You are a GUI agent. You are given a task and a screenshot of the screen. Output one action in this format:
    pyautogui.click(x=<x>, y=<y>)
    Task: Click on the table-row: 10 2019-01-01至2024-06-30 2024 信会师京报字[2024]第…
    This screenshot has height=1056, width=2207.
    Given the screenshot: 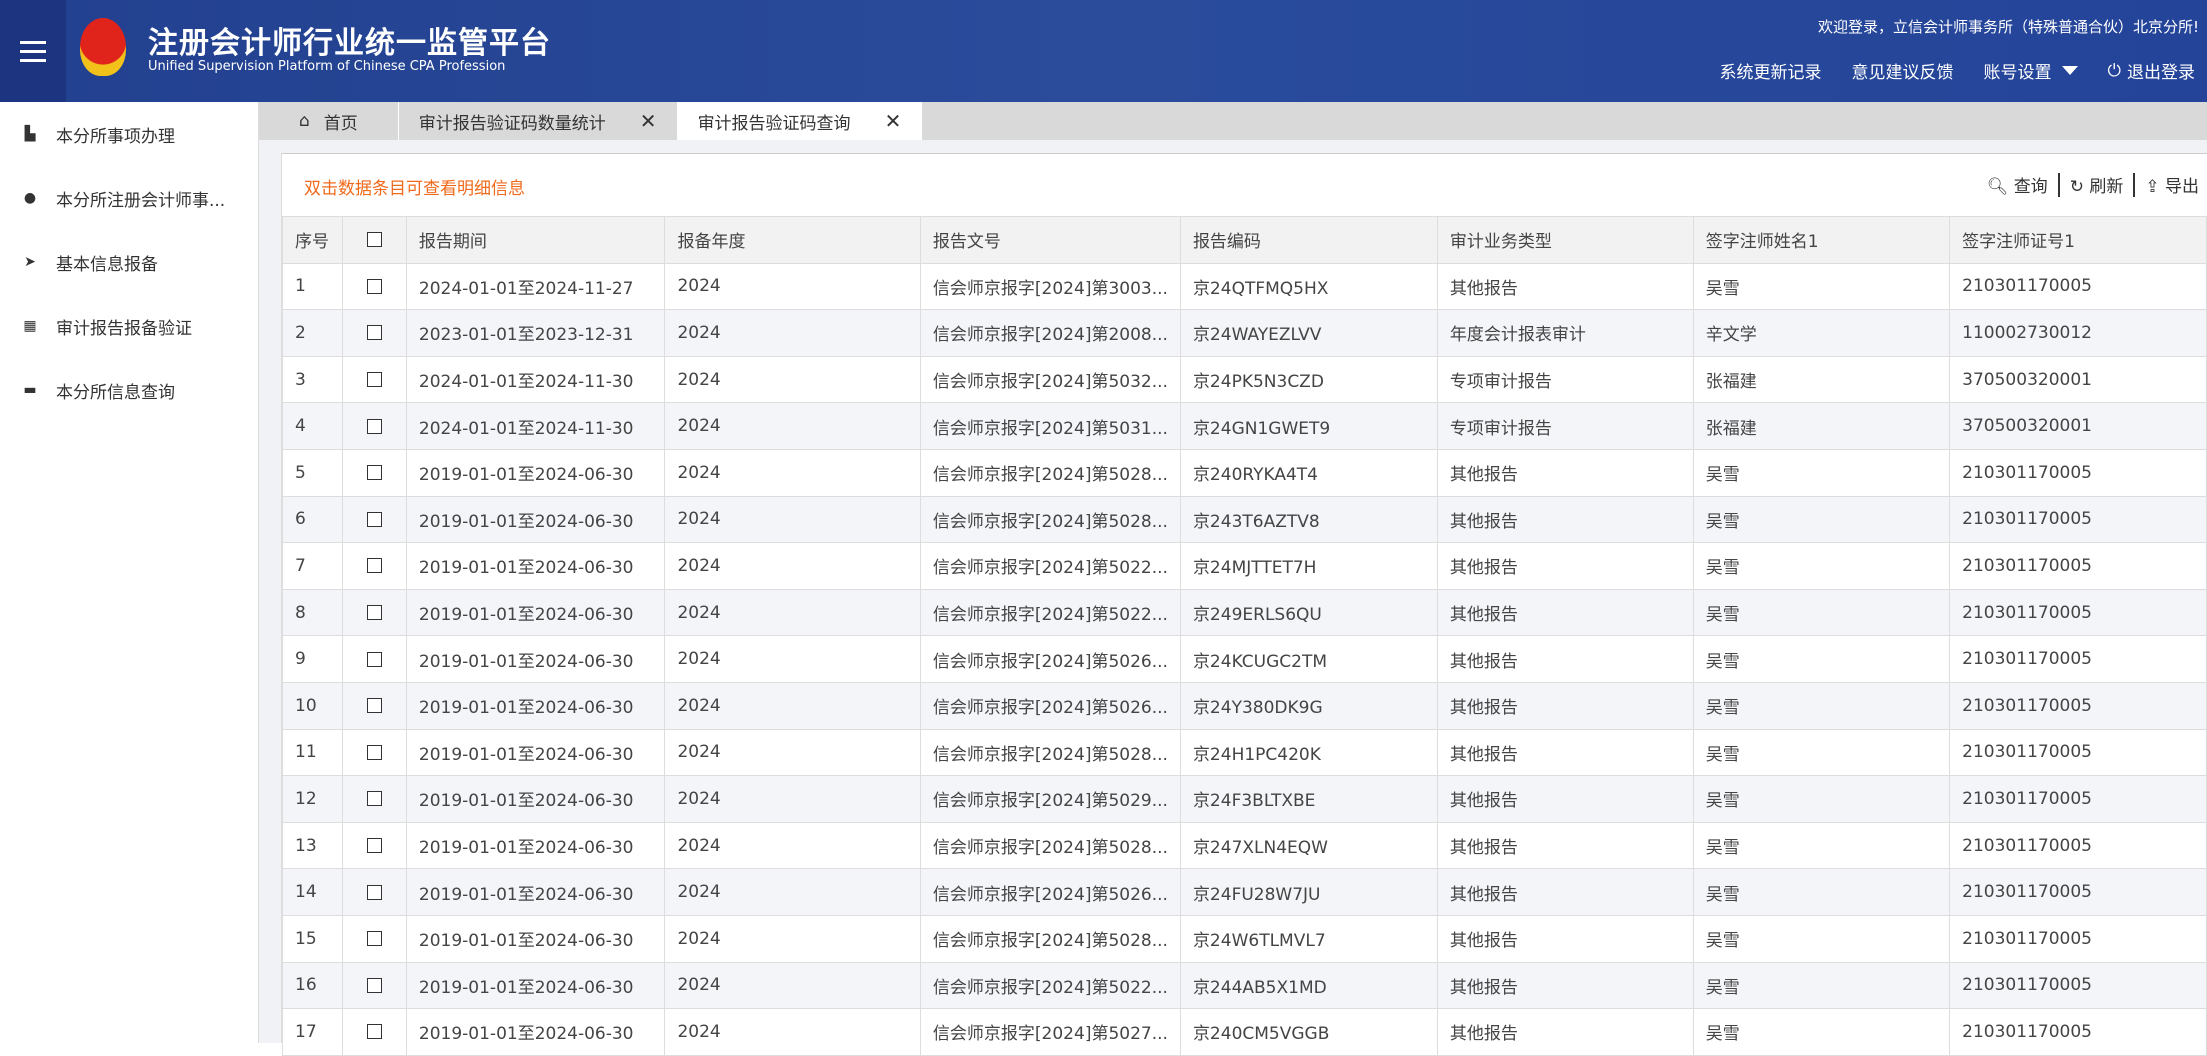 What is the action you would take?
    pyautogui.click(x=1244, y=705)
    